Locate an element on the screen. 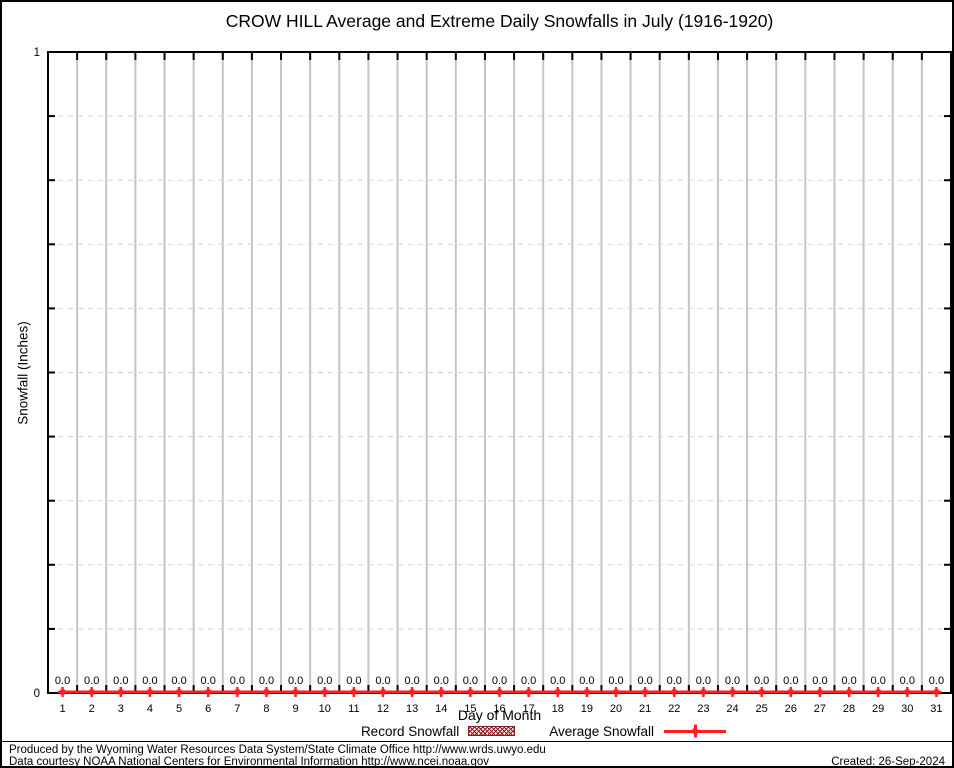 This screenshot has width=954, height=768. x-tick-label: 29 is located at coordinates (878, 709).